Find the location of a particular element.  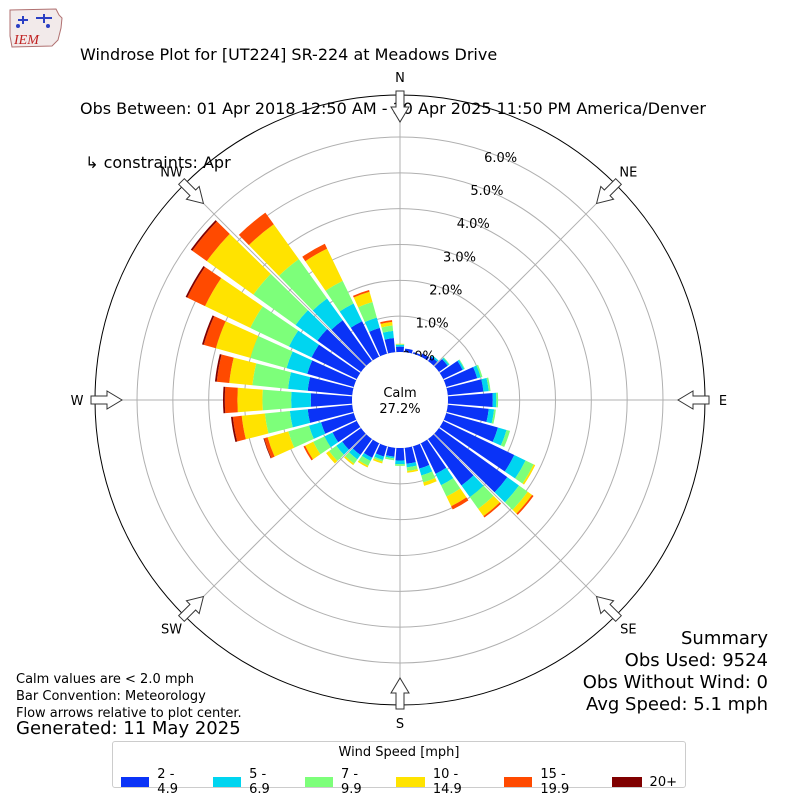

bar-convention-note: Bar Convention: Meteorology is located at coordinates (111, 696).